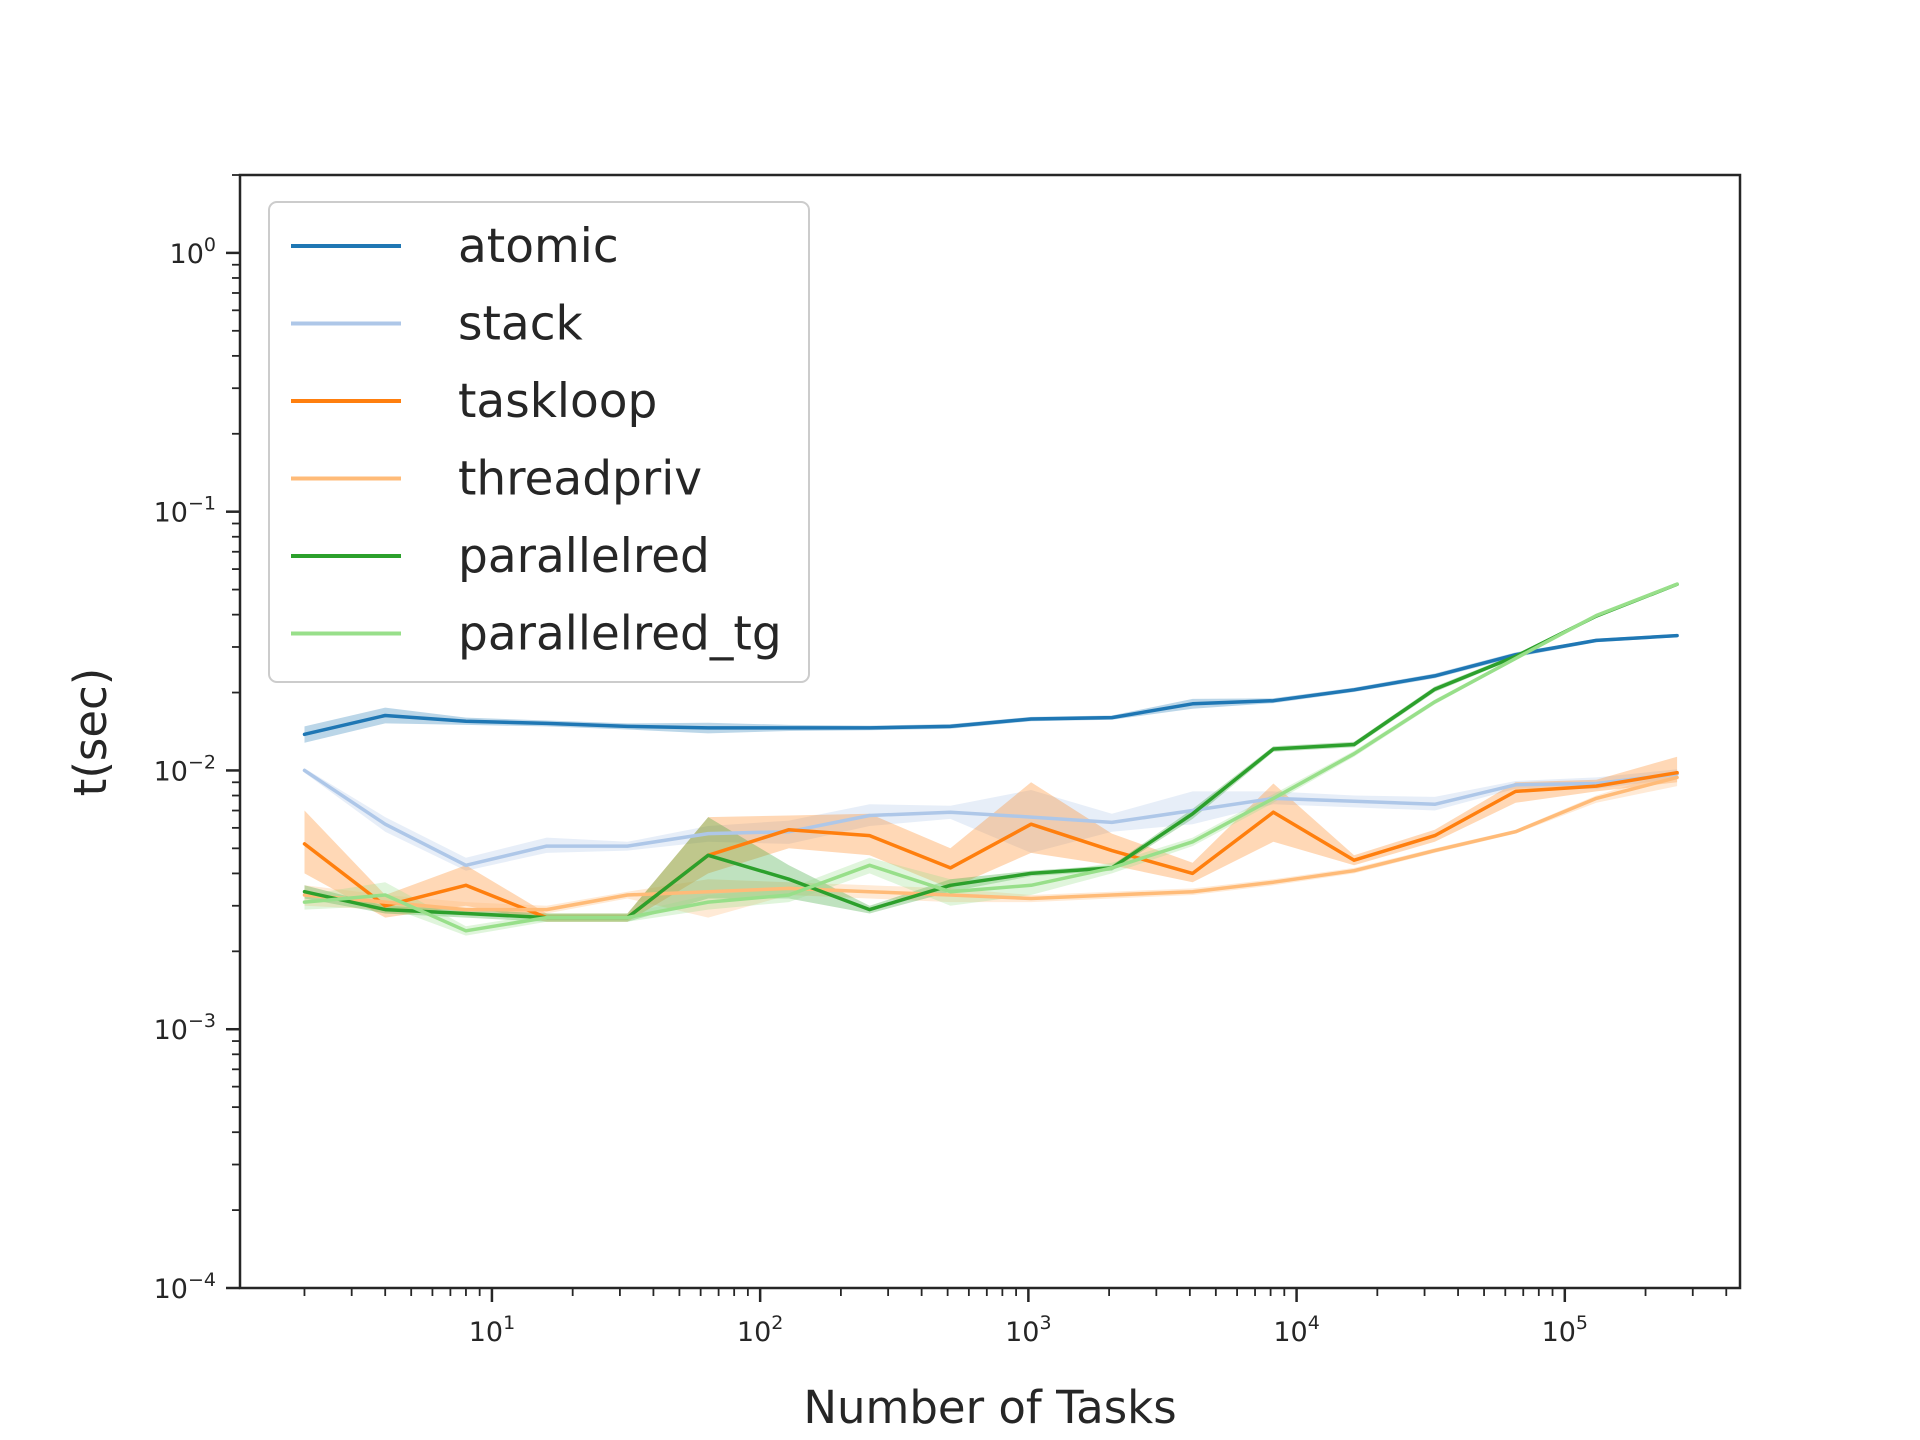 Image resolution: width=1920 pixels, height=1440 pixels. What do you see at coordinates (197, 739) in the screenshot?
I see `y-axis-ticks: 10⁰ 10⁻¹ 10⁻² 10⁻³ 10⁻⁴` at bounding box center [197, 739].